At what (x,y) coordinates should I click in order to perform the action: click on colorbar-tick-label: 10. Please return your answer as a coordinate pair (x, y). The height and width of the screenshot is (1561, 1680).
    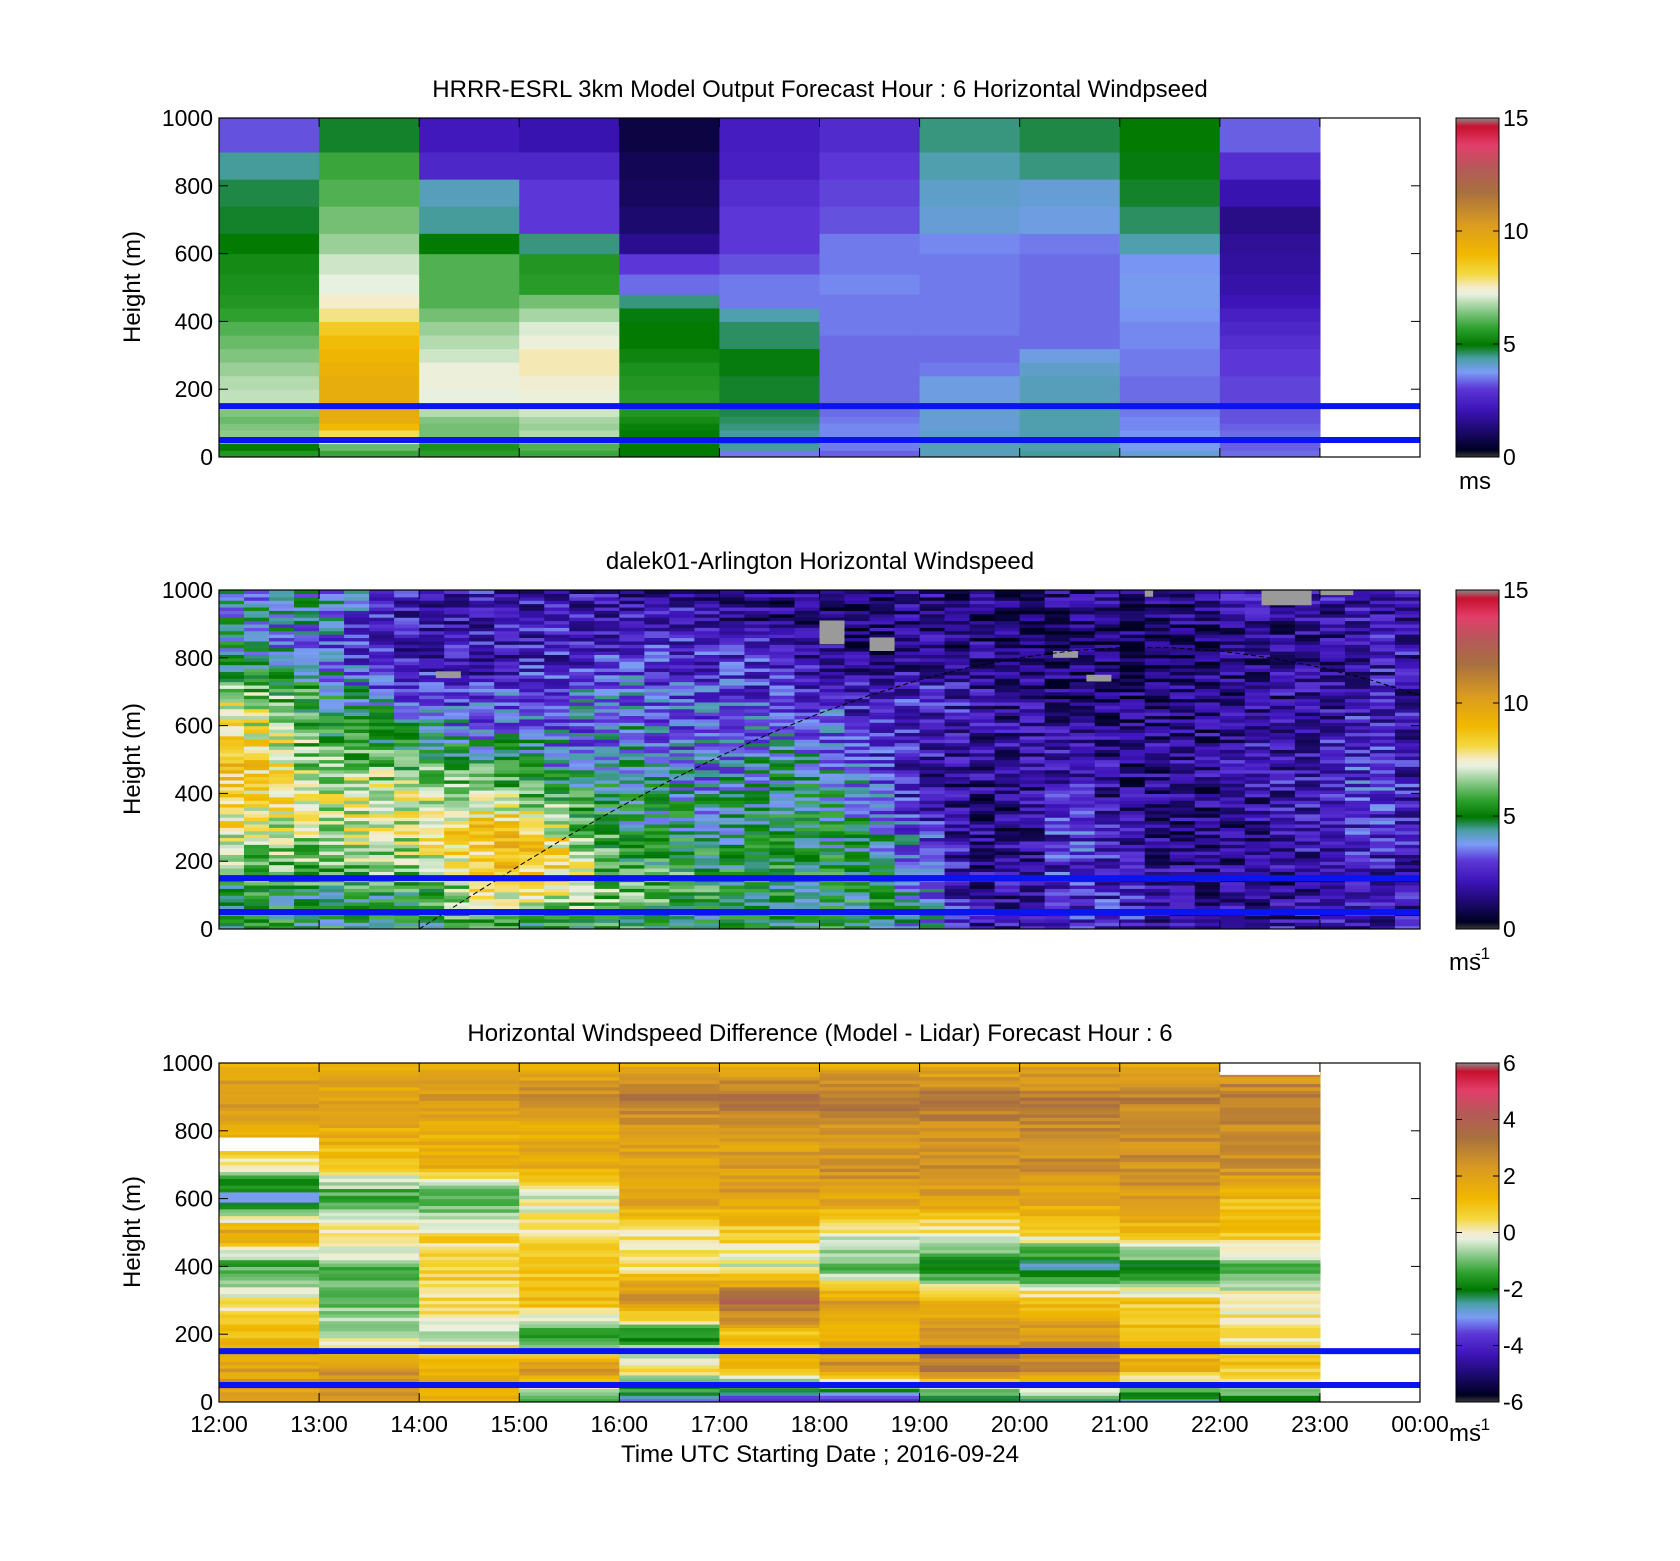
    Looking at the image, I should click on (1516, 231).